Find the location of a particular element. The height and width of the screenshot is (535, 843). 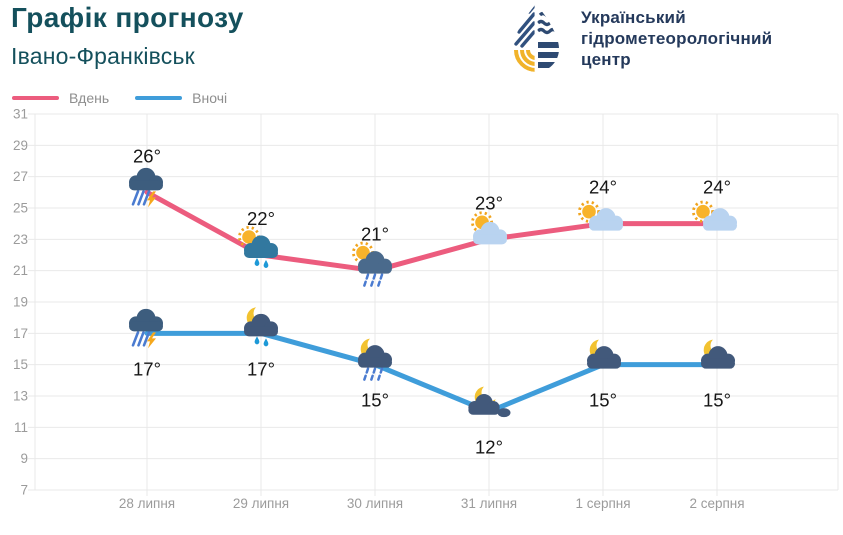

temp-label: 21° is located at coordinates (375, 234).